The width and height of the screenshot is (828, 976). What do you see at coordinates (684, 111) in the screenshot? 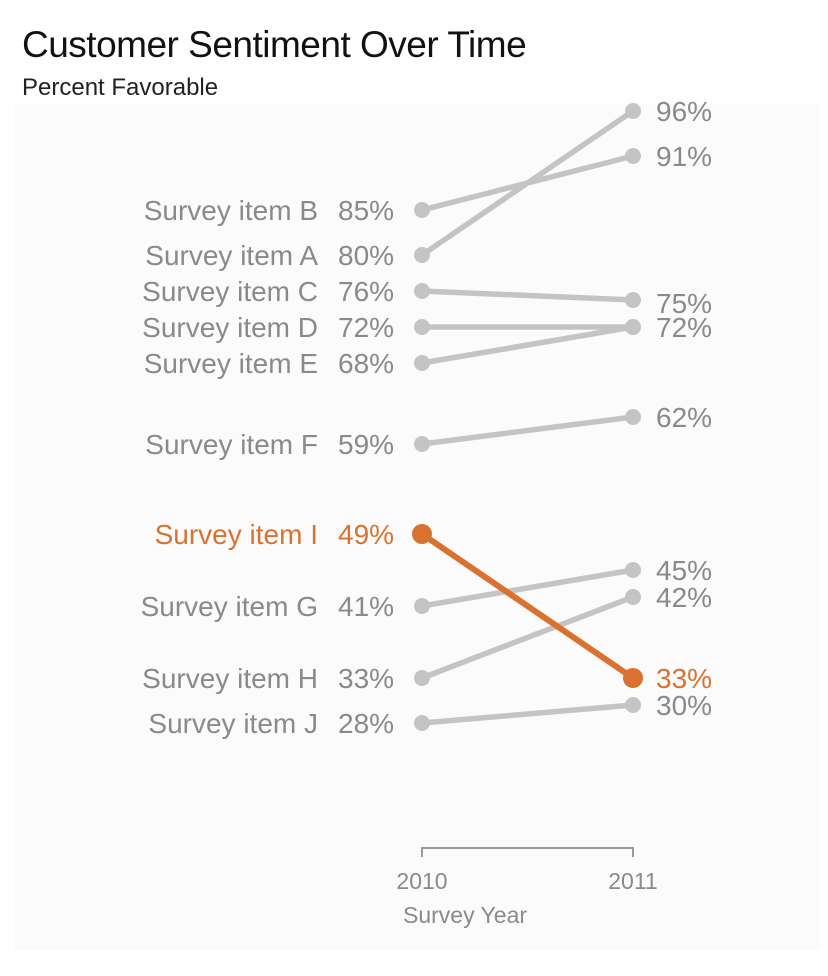
I see `value-label-2011: 96%` at bounding box center [684, 111].